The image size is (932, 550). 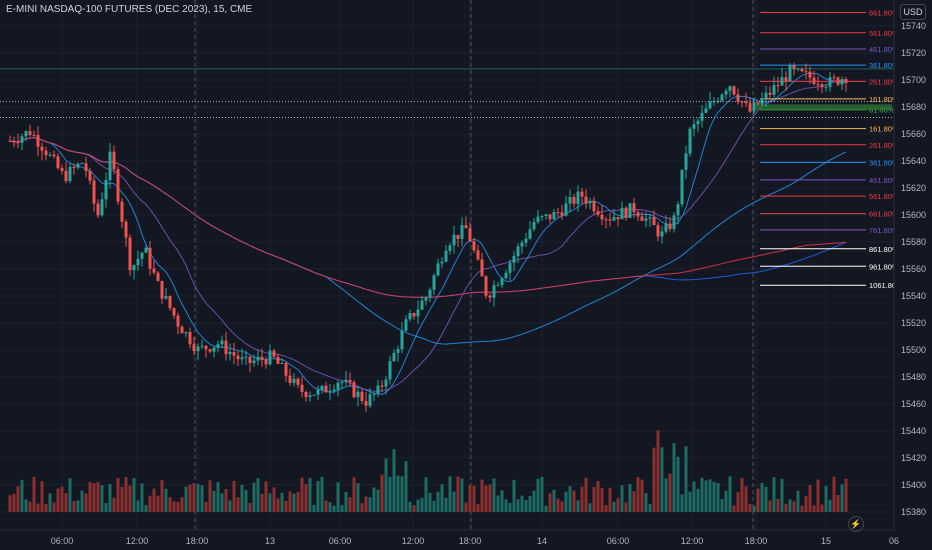 What do you see at coordinates (913, 431) in the screenshot?
I see `price-tick-label: 15440` at bounding box center [913, 431].